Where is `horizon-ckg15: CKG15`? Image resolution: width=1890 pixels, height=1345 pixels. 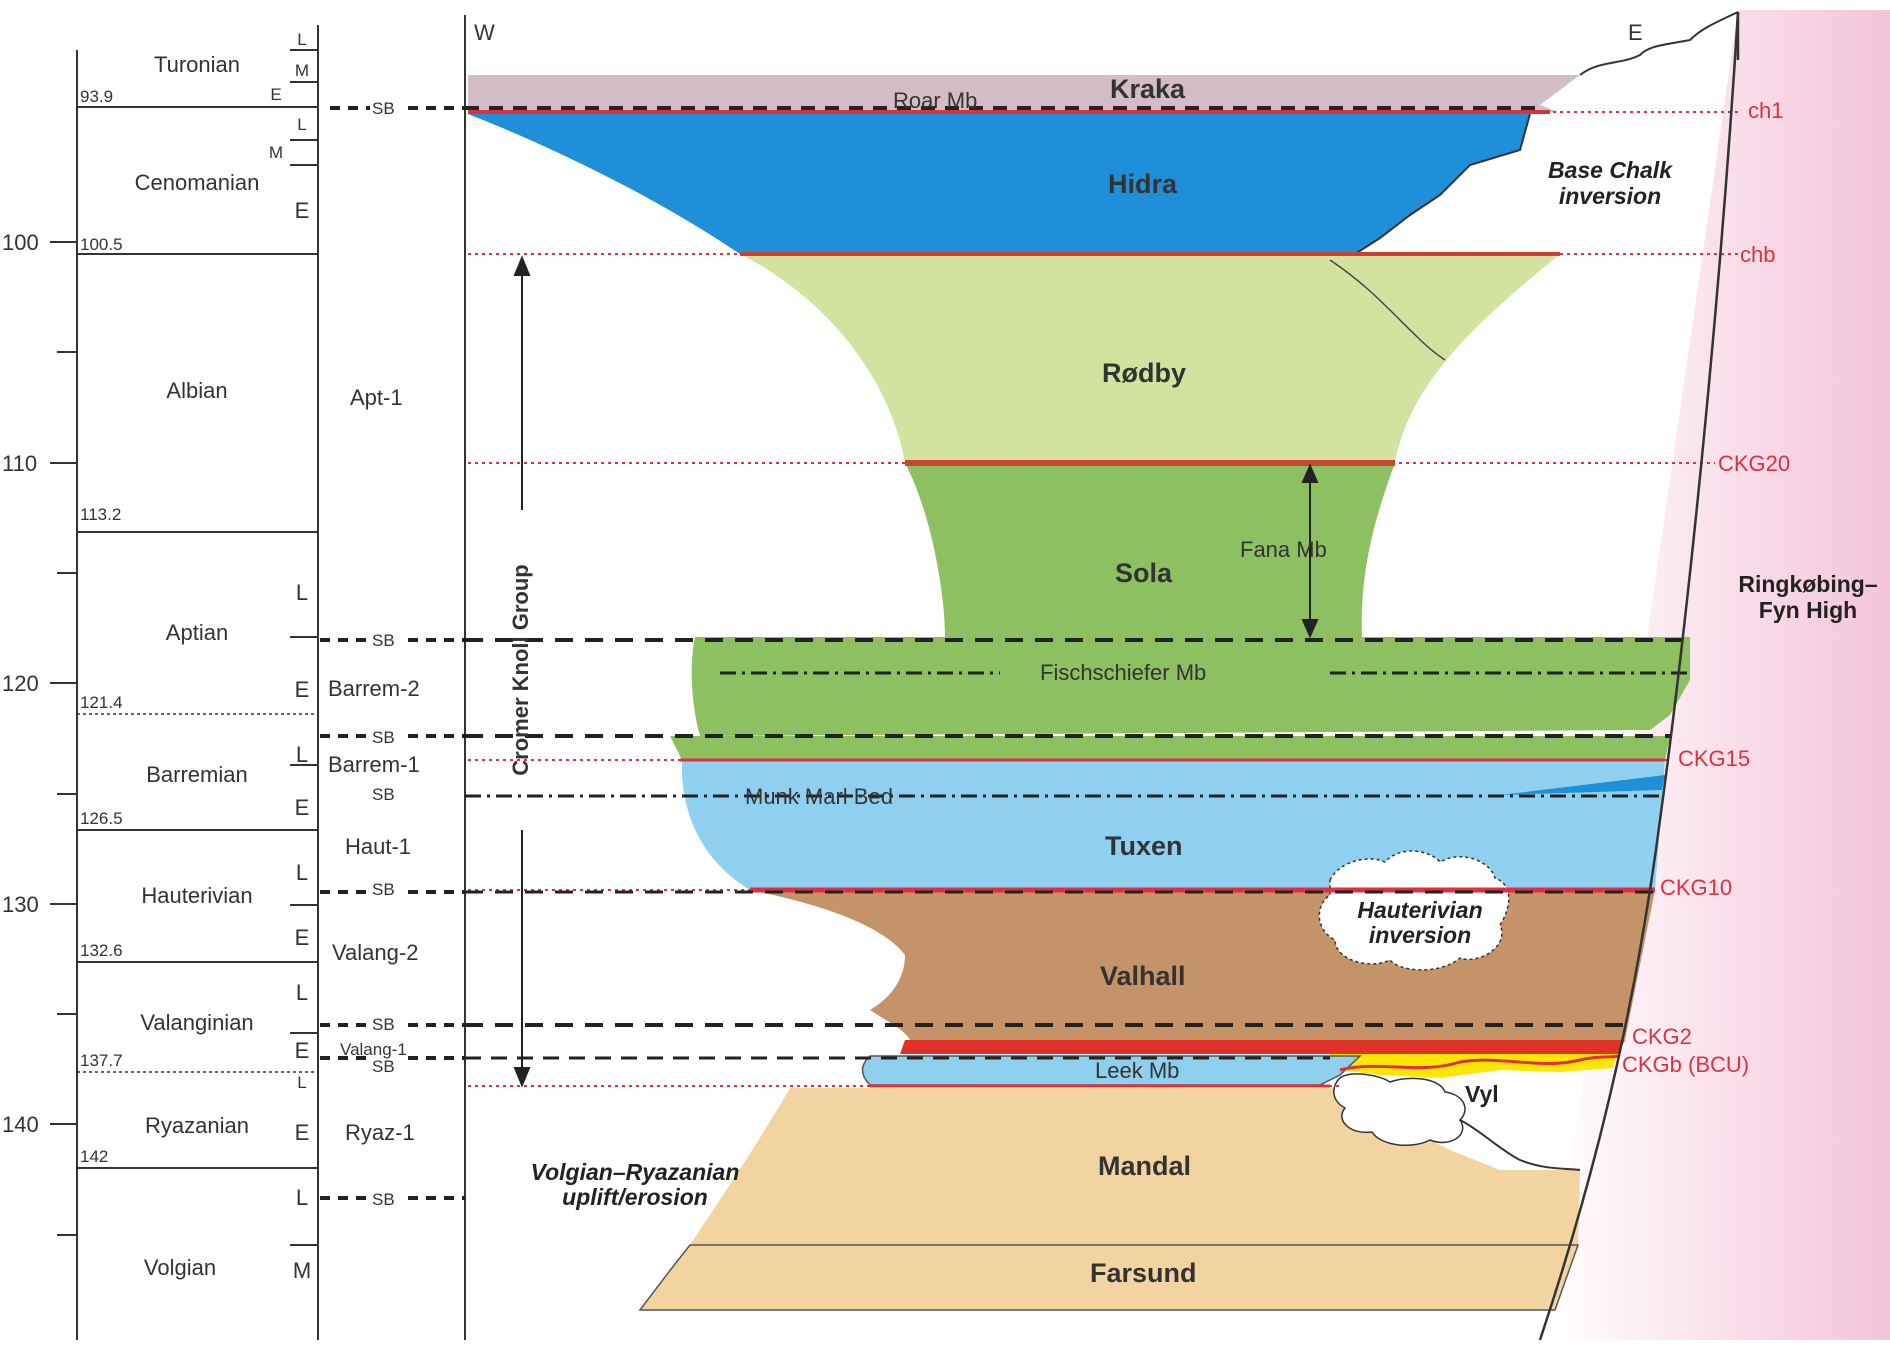 horizon-ckg15: CKG15 is located at coordinates (1714, 758).